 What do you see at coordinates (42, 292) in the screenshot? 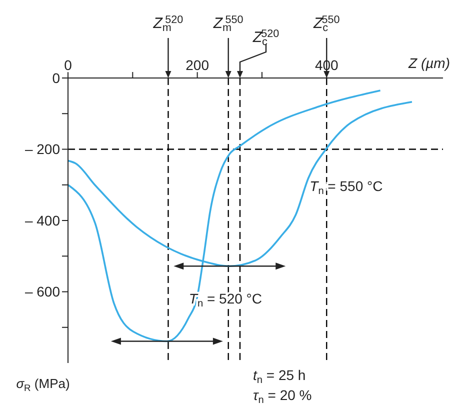
I see `y-tick-label: – 600` at bounding box center [42, 292].